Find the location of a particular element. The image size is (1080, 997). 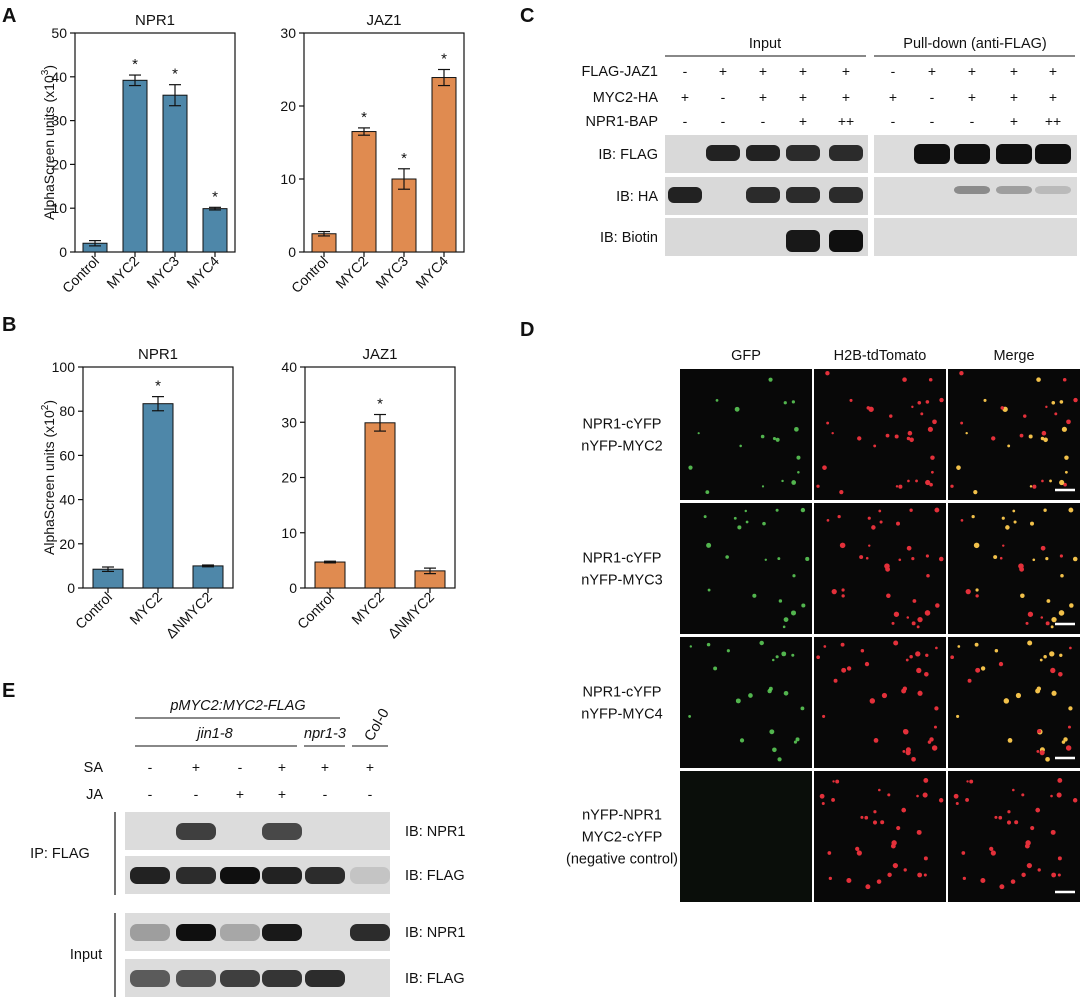

chart-title: NPR1 is located at coordinates (158, 354).